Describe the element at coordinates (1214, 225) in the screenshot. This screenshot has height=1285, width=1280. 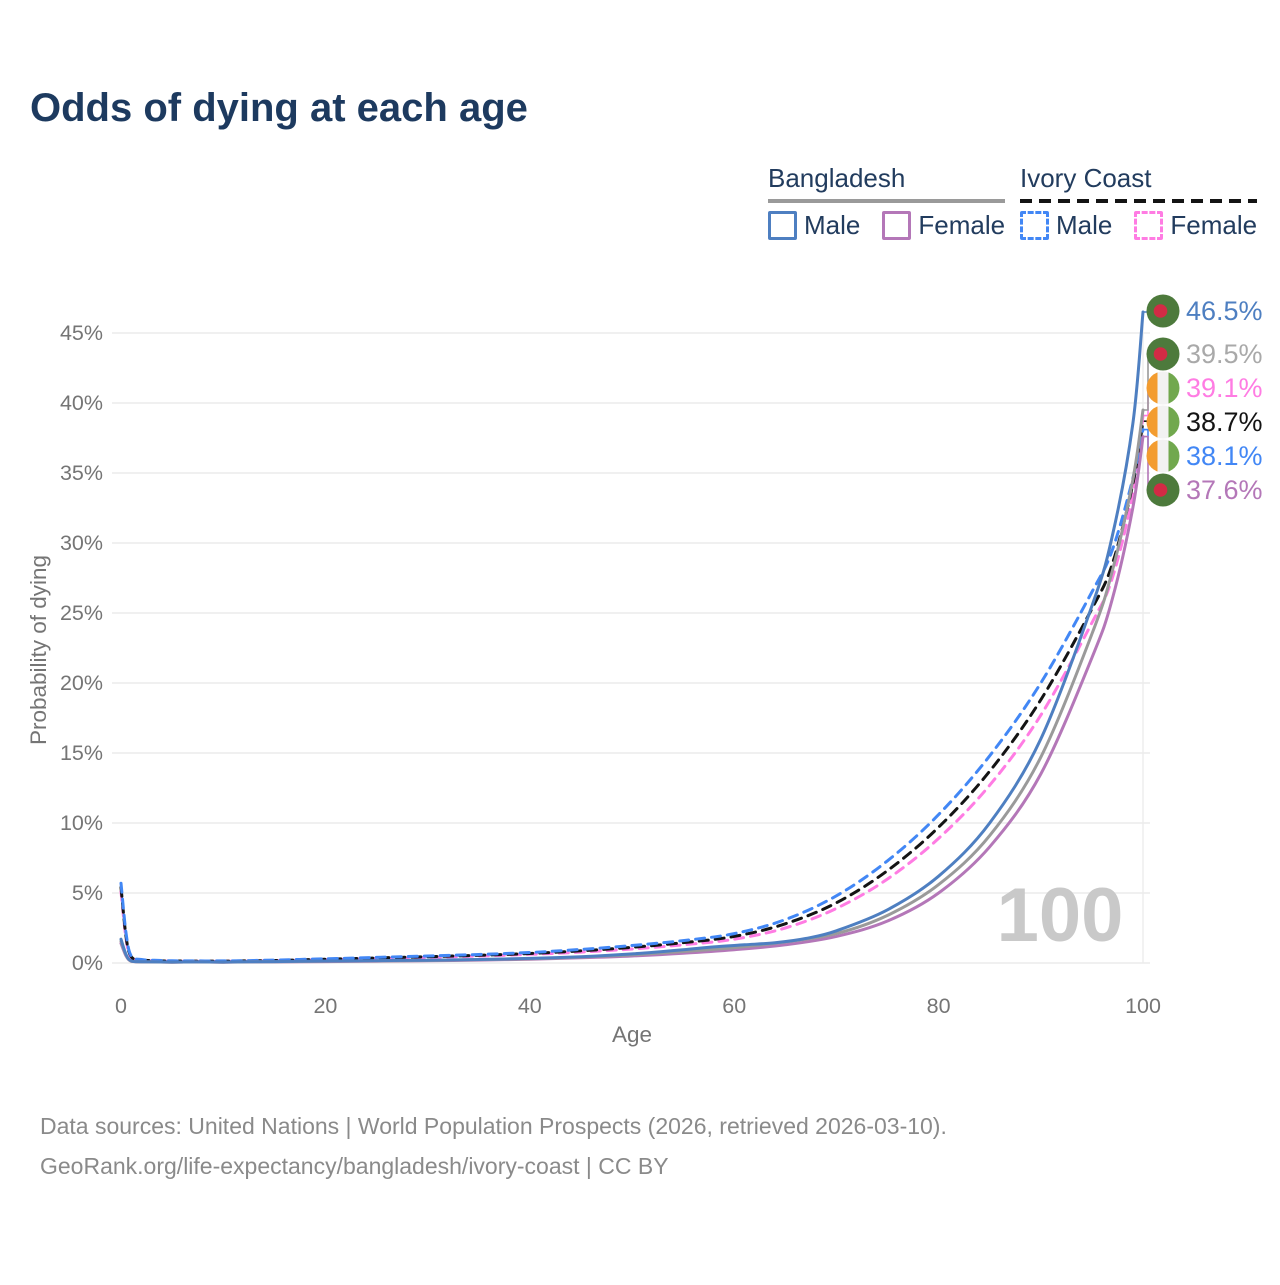
I see `legend-label-ivory-coast-female: Female` at that location.